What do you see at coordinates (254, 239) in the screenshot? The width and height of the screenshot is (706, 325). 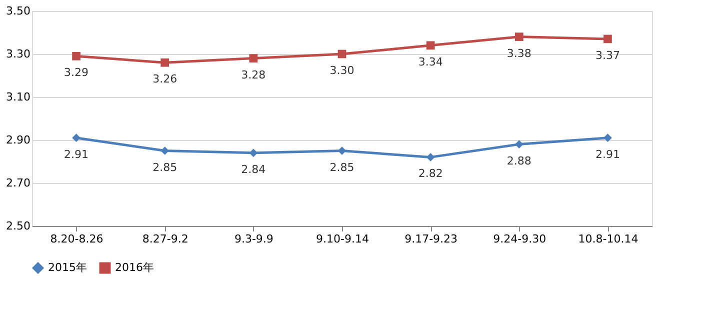 I see `x-tick-label: 9.3-9.9` at bounding box center [254, 239].